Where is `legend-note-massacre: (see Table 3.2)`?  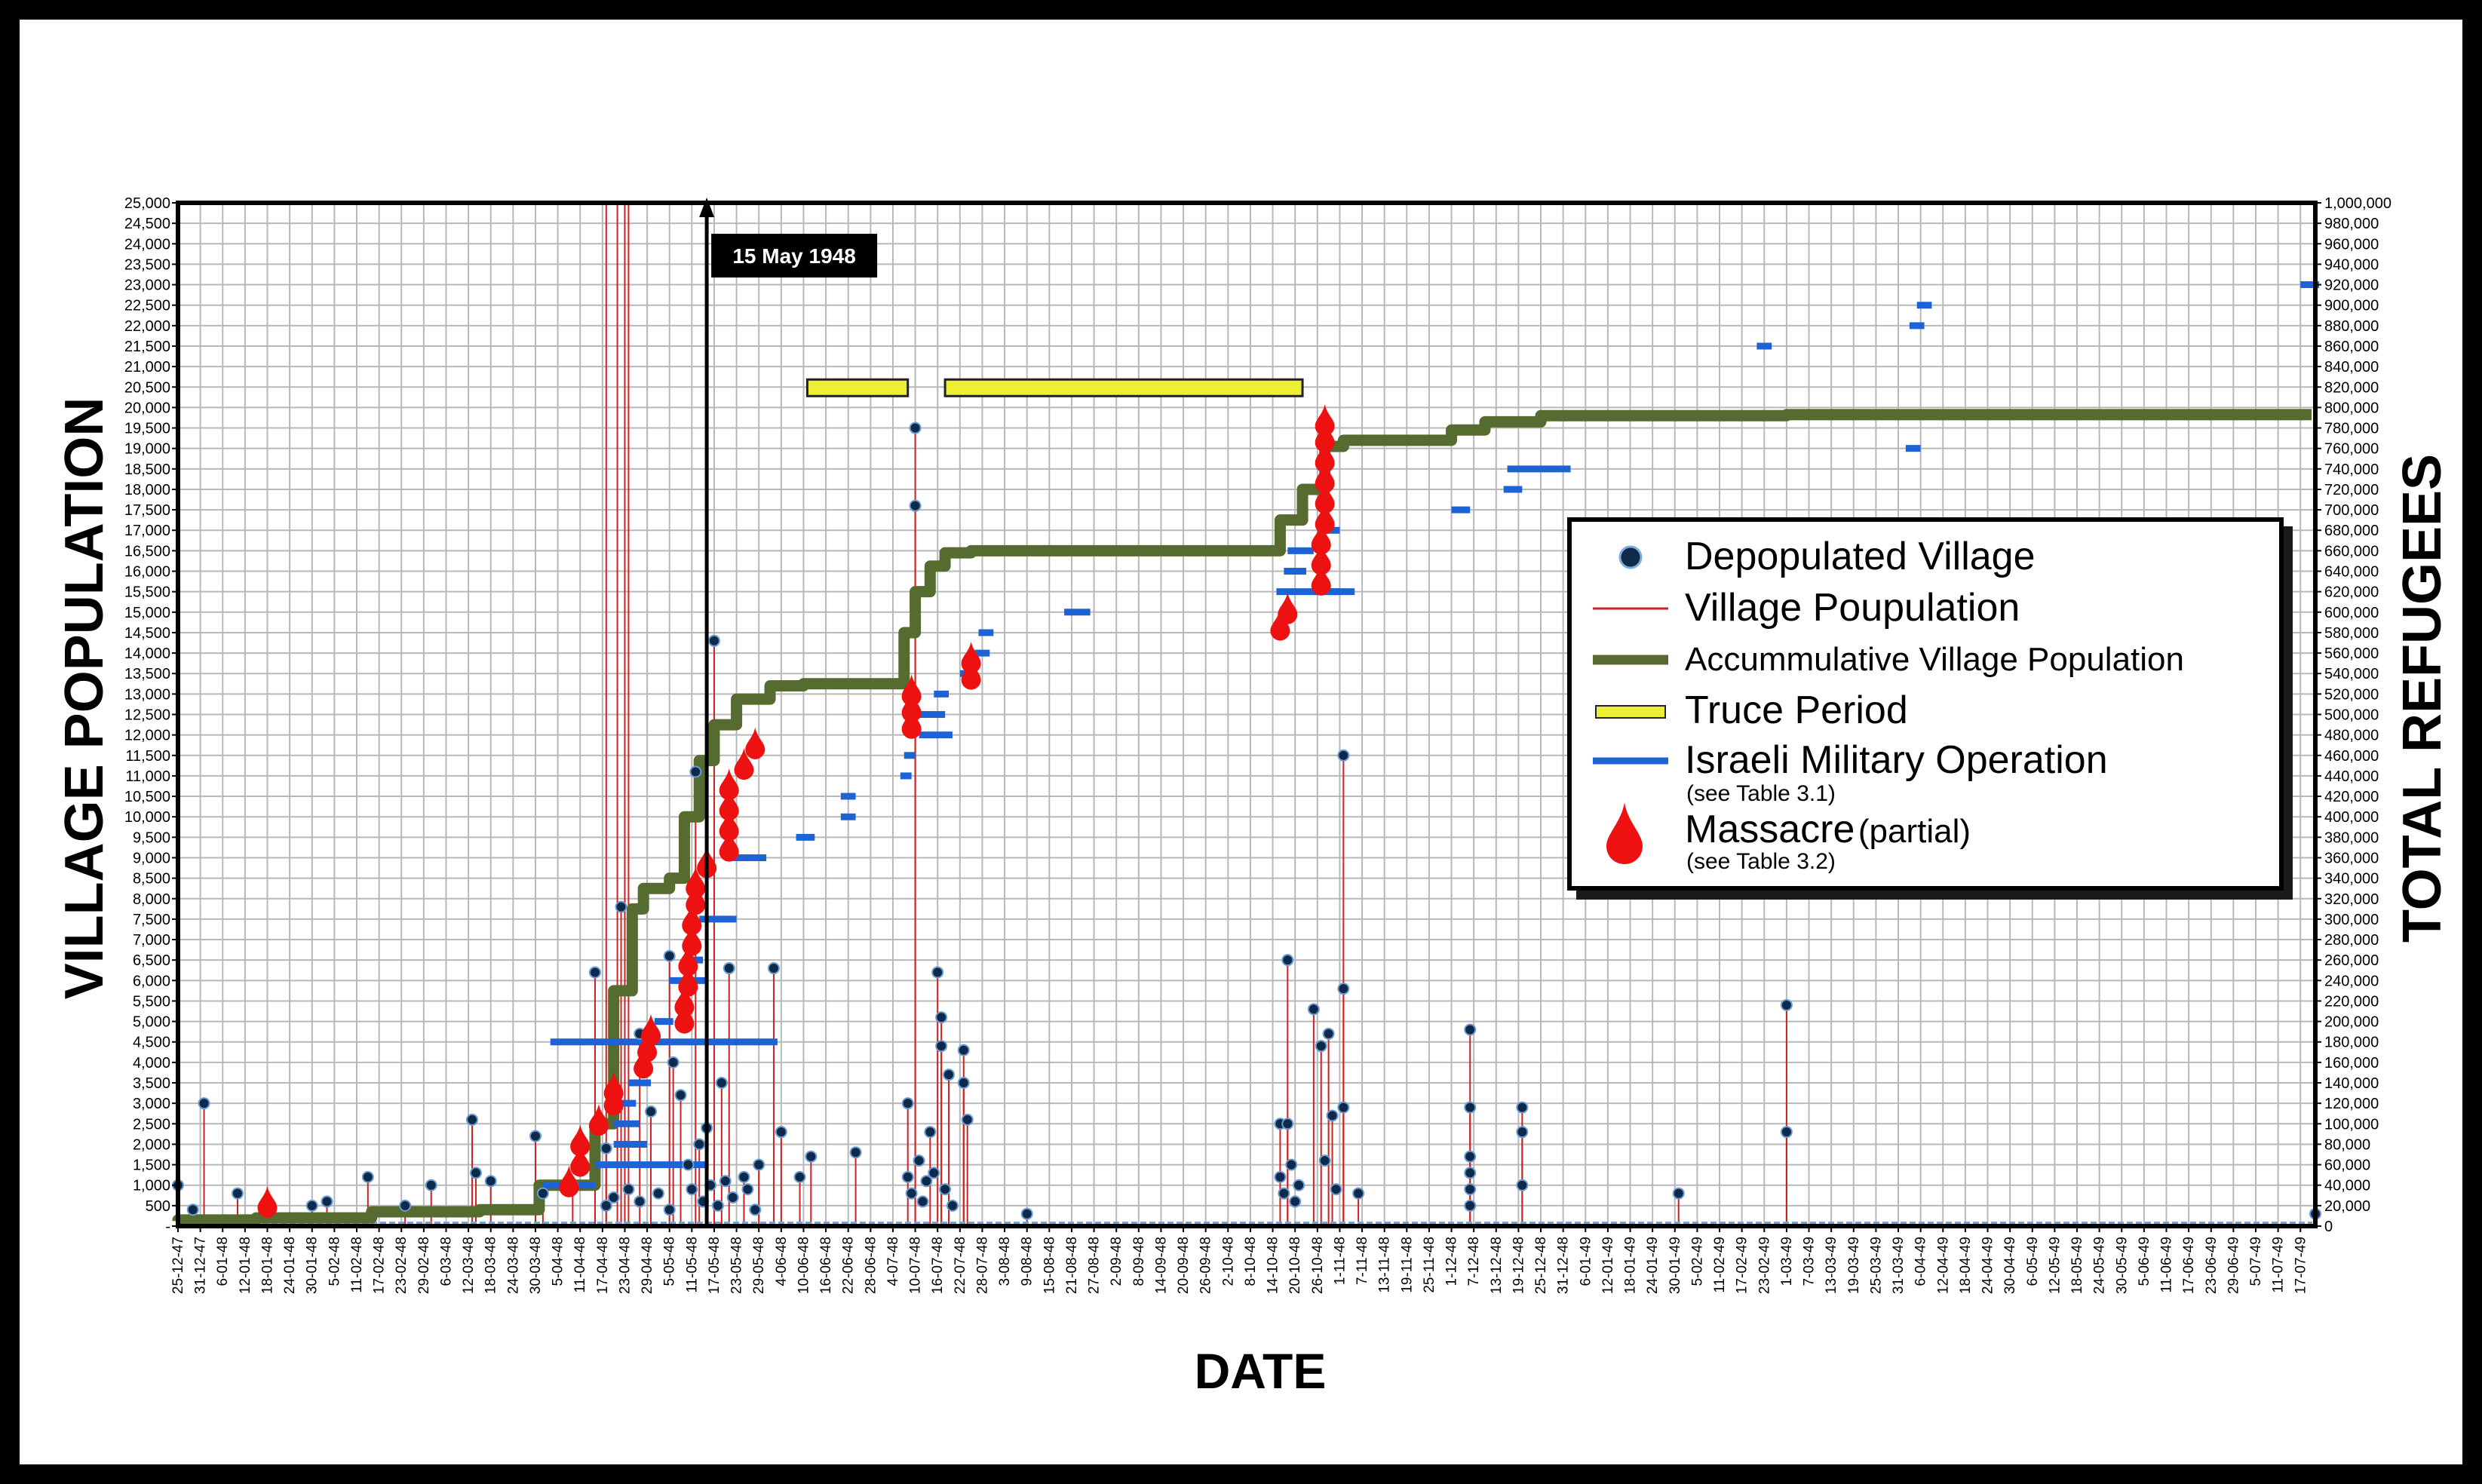 legend-note-massacre: (see Table 3.2) is located at coordinates (1761, 861).